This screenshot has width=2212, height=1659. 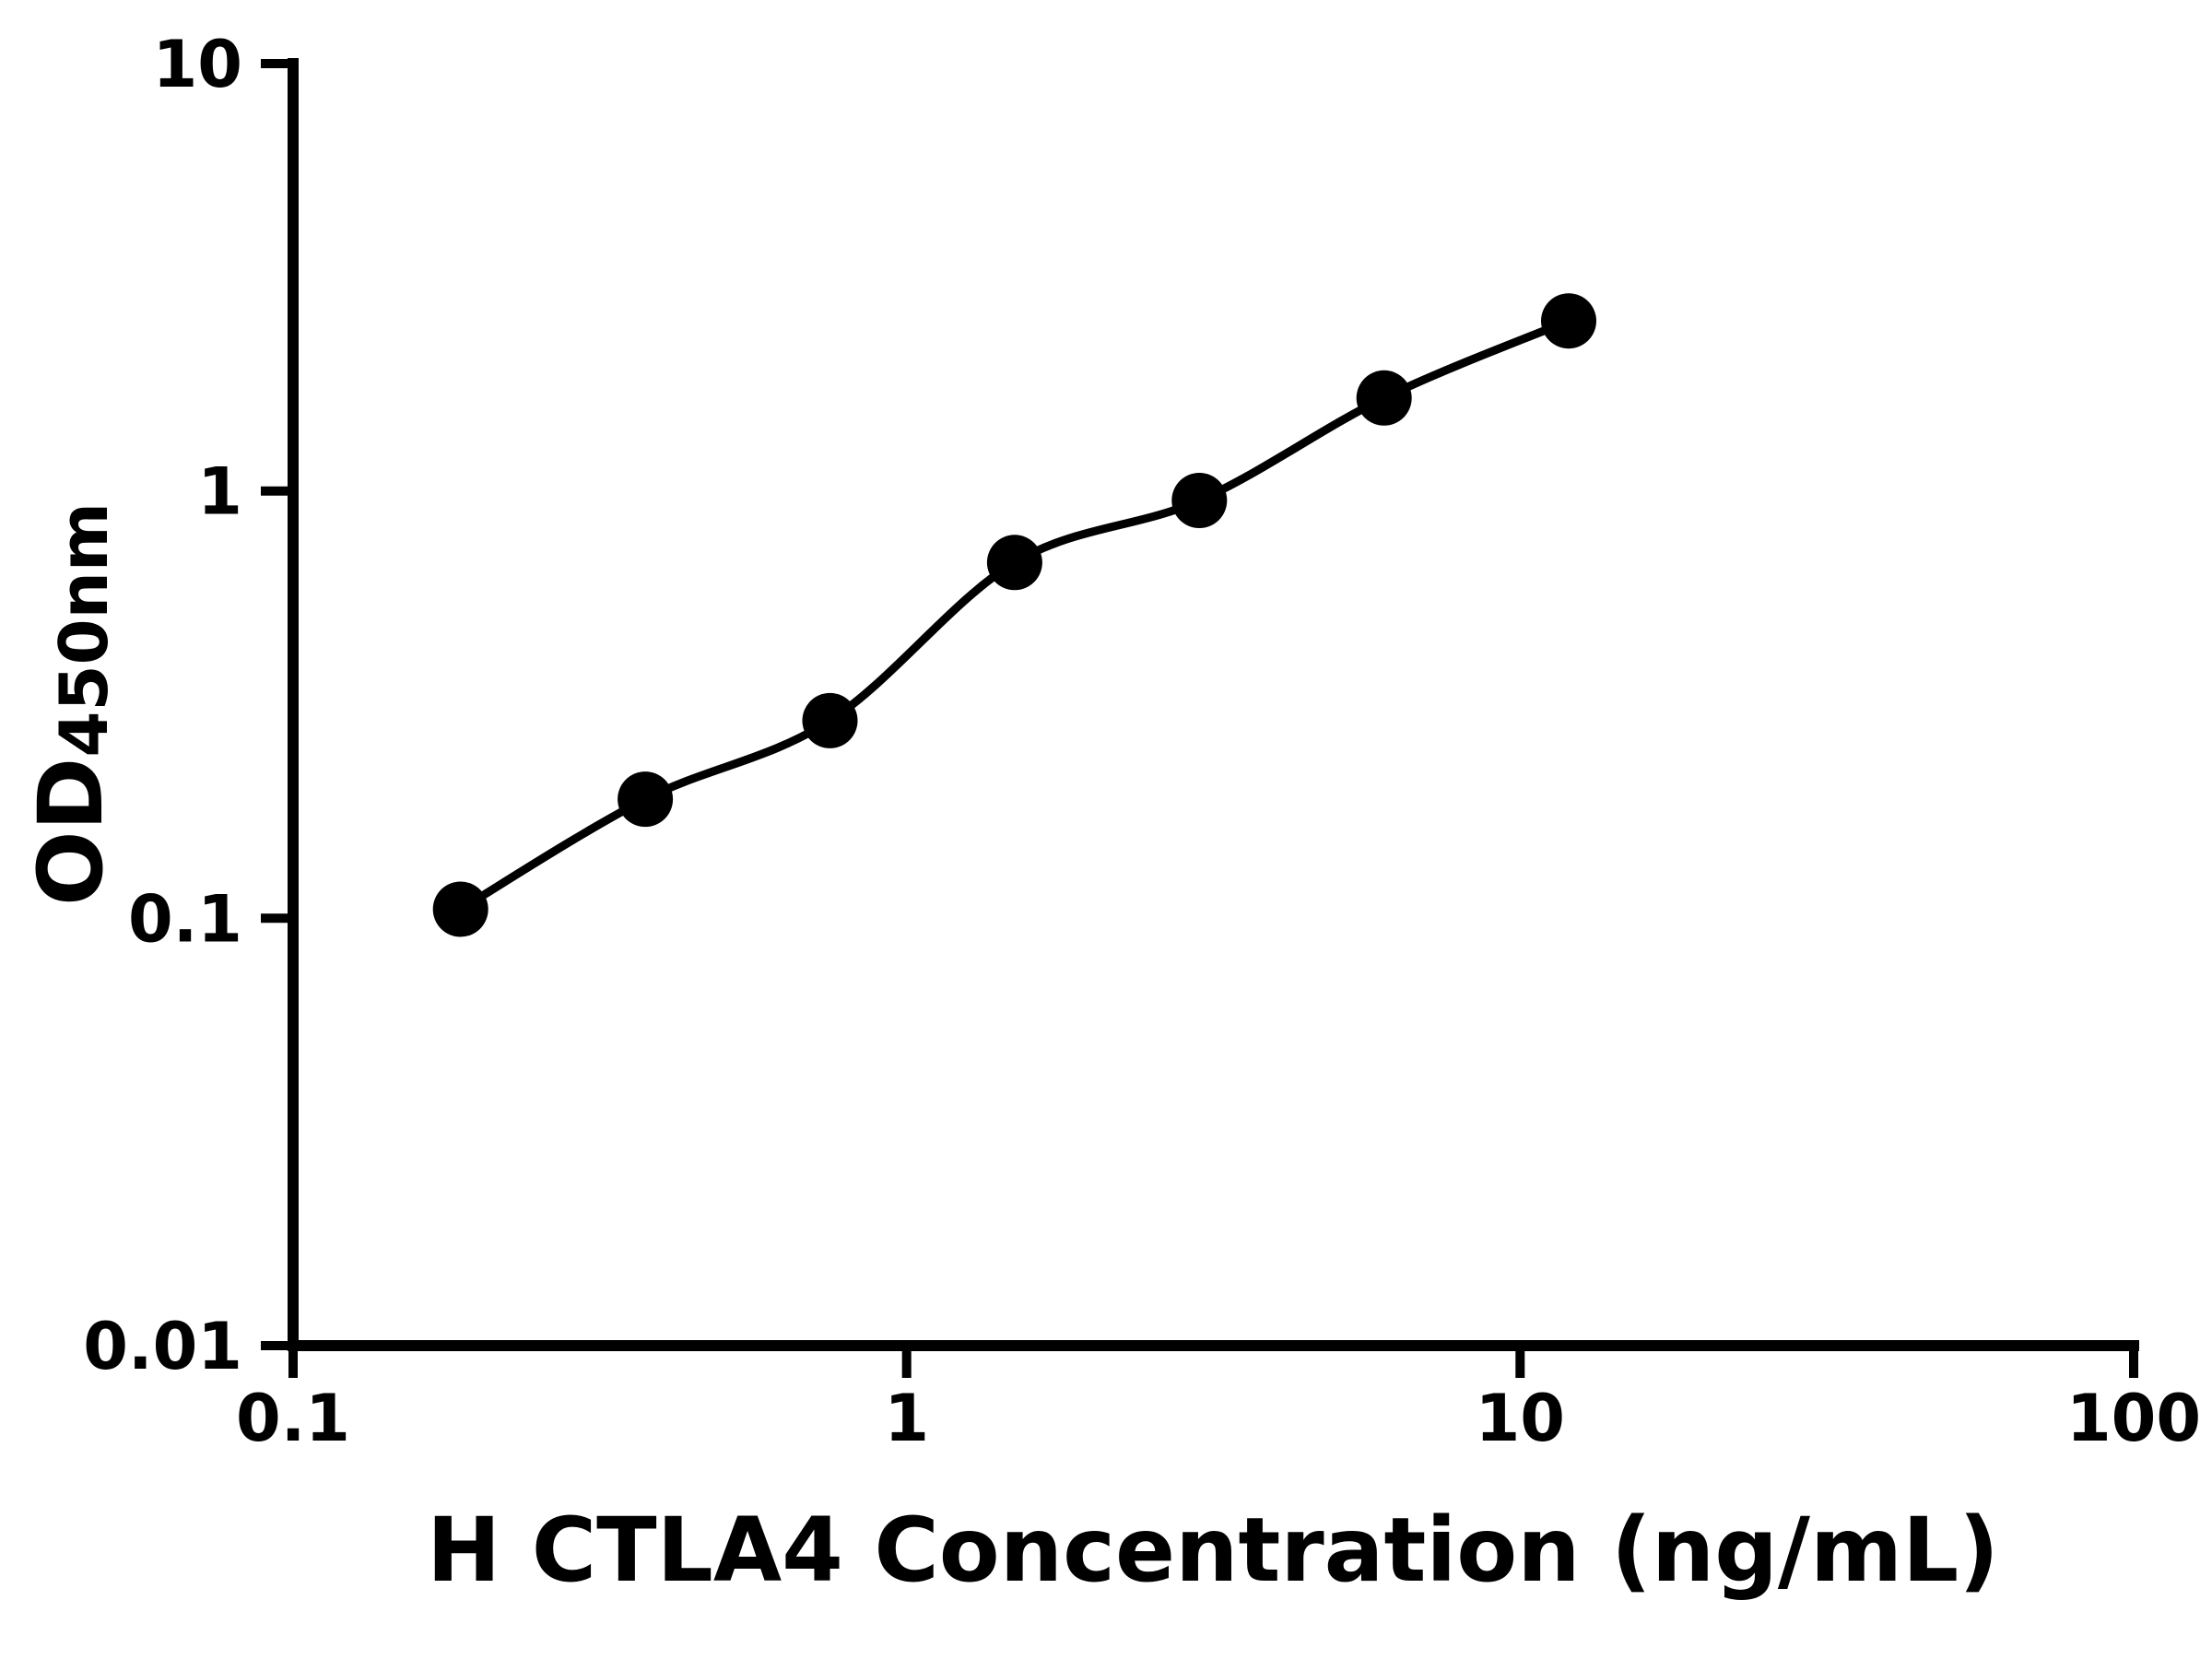 I want to click on x-axis-tick-labels: 0.1 1 10 100, so click(x=1218, y=1418).